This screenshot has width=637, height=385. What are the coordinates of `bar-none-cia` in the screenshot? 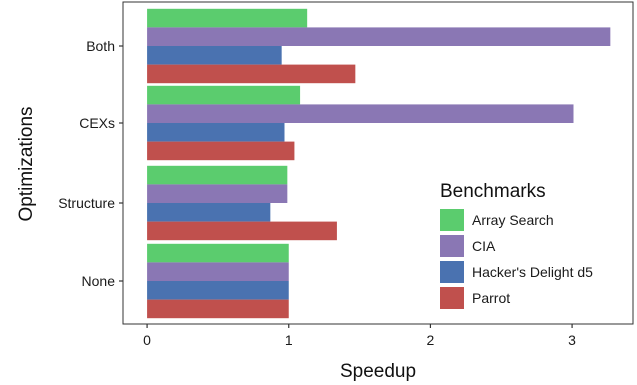 It's located at (218, 271).